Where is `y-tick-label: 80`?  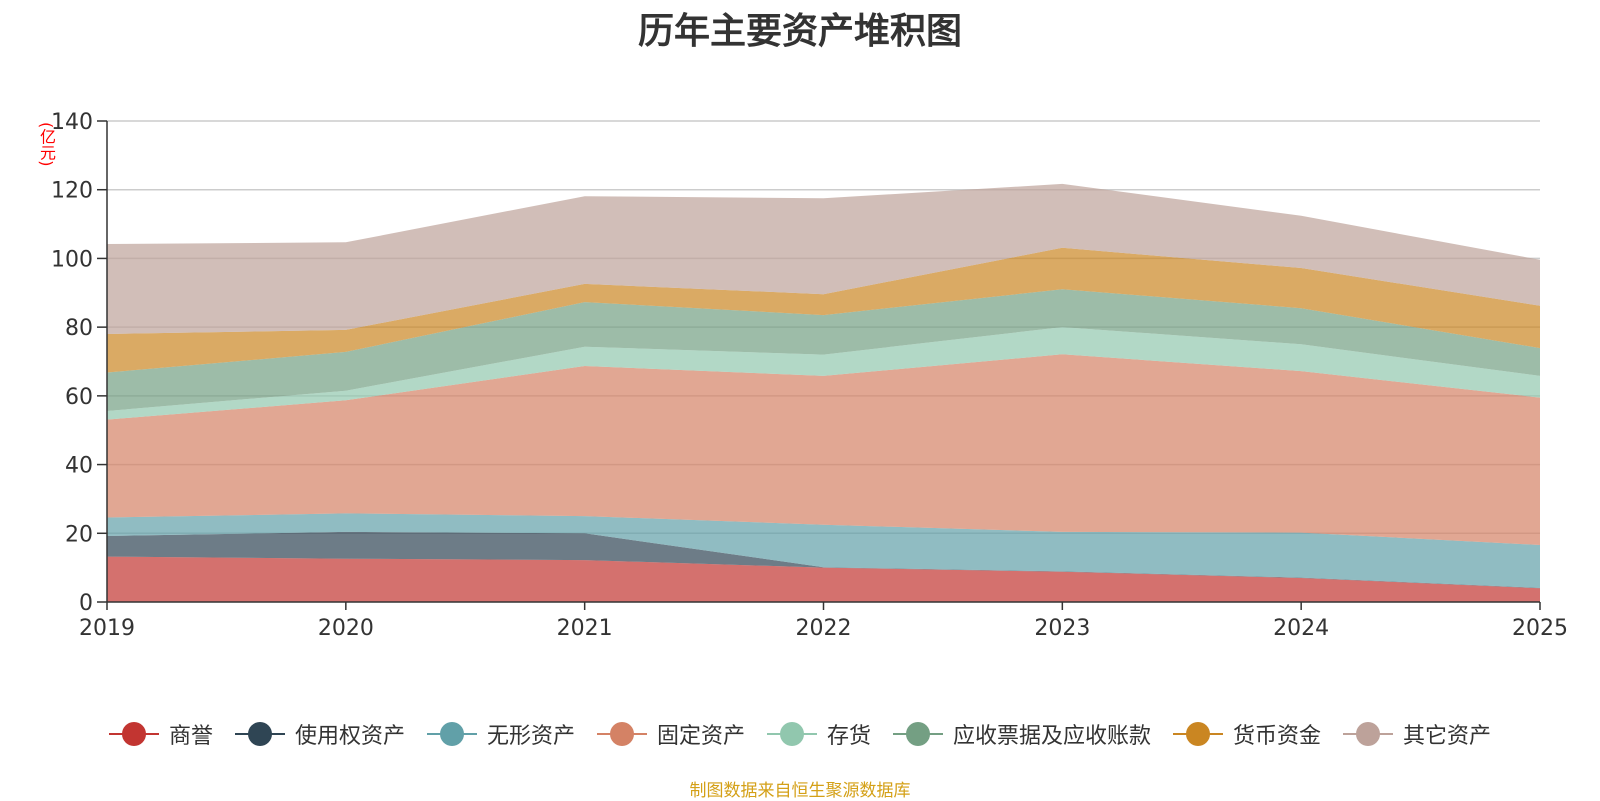 y-tick-label: 80 is located at coordinates (79, 328).